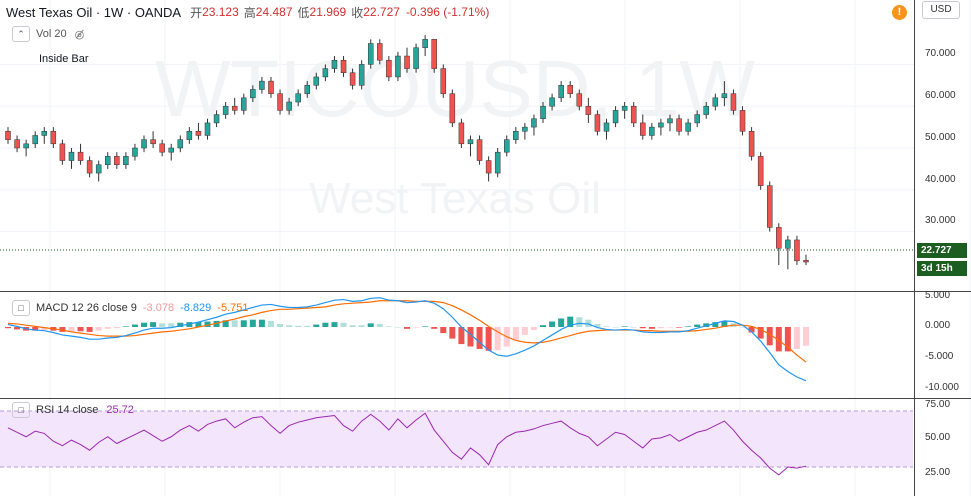 Image resolution: width=971 pixels, height=496 pixels. I want to click on vol-legend: ⌃ Vol 20 ◎̸, so click(48, 34).